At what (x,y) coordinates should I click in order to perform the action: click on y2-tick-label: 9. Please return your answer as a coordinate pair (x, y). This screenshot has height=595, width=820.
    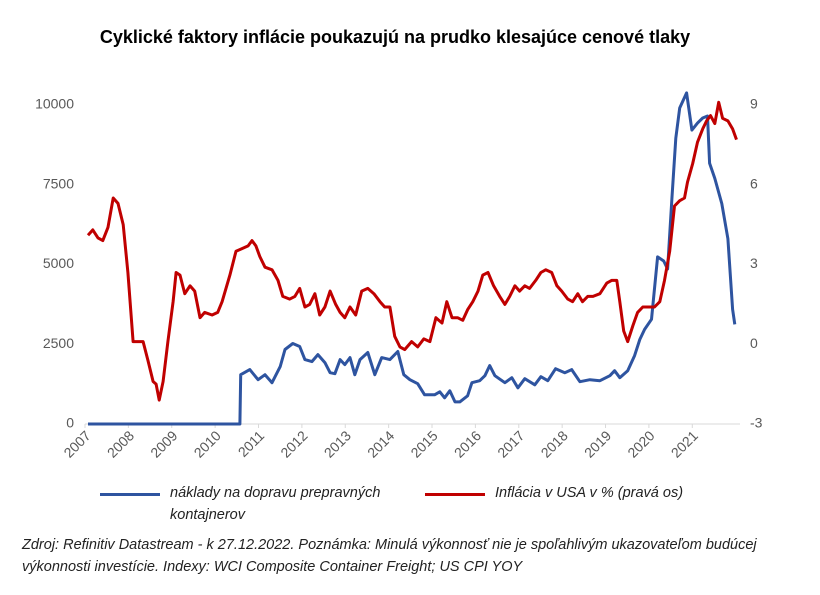
    Looking at the image, I should click on (754, 104).